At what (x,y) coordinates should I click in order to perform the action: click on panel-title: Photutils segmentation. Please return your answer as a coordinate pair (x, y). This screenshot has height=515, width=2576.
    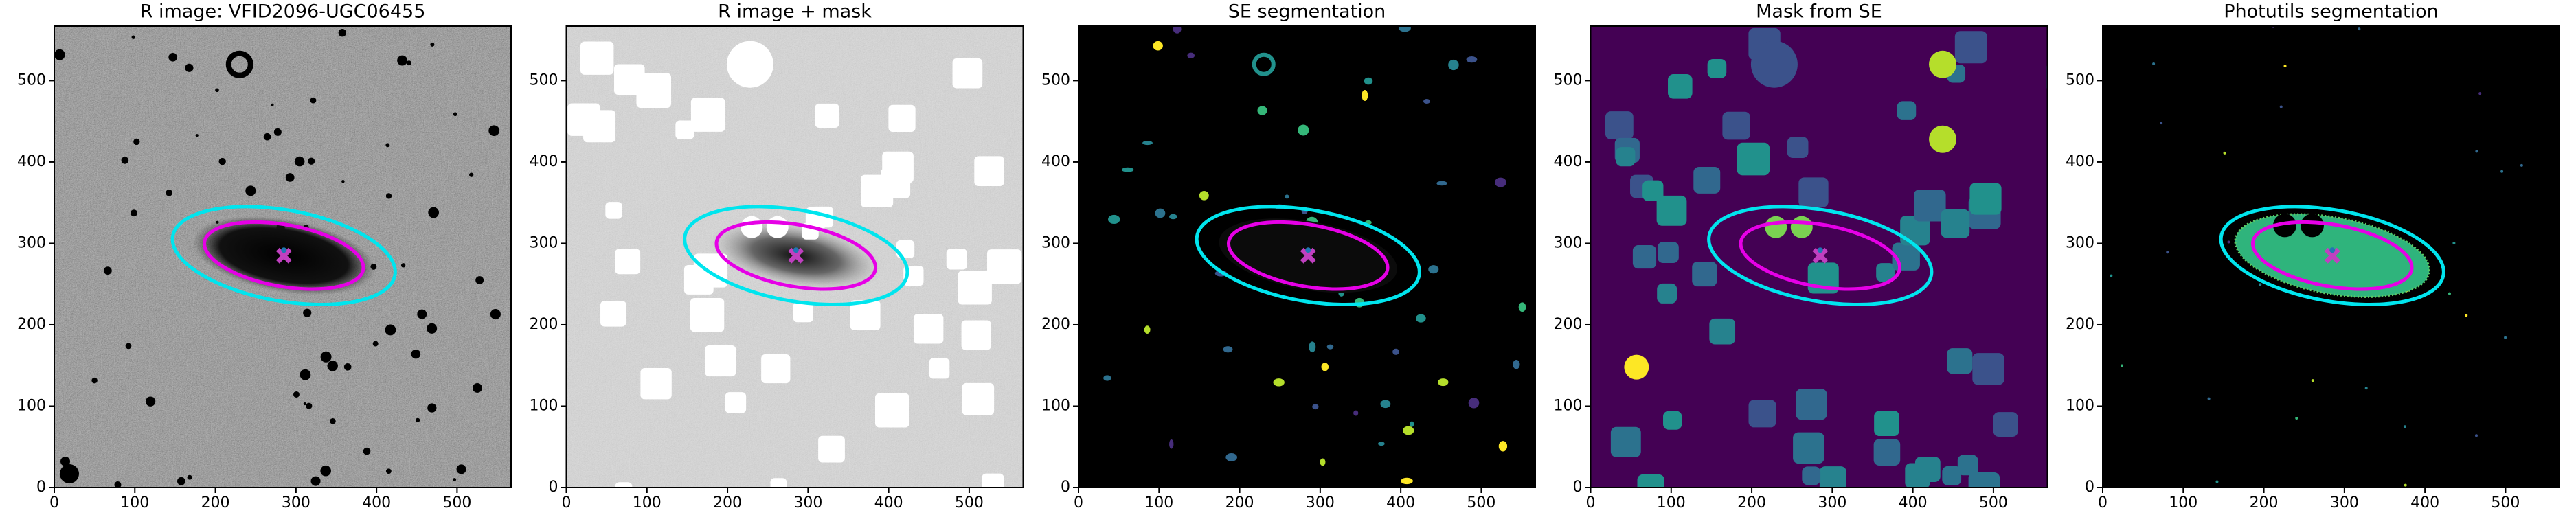
    Looking at the image, I should click on (2331, 12).